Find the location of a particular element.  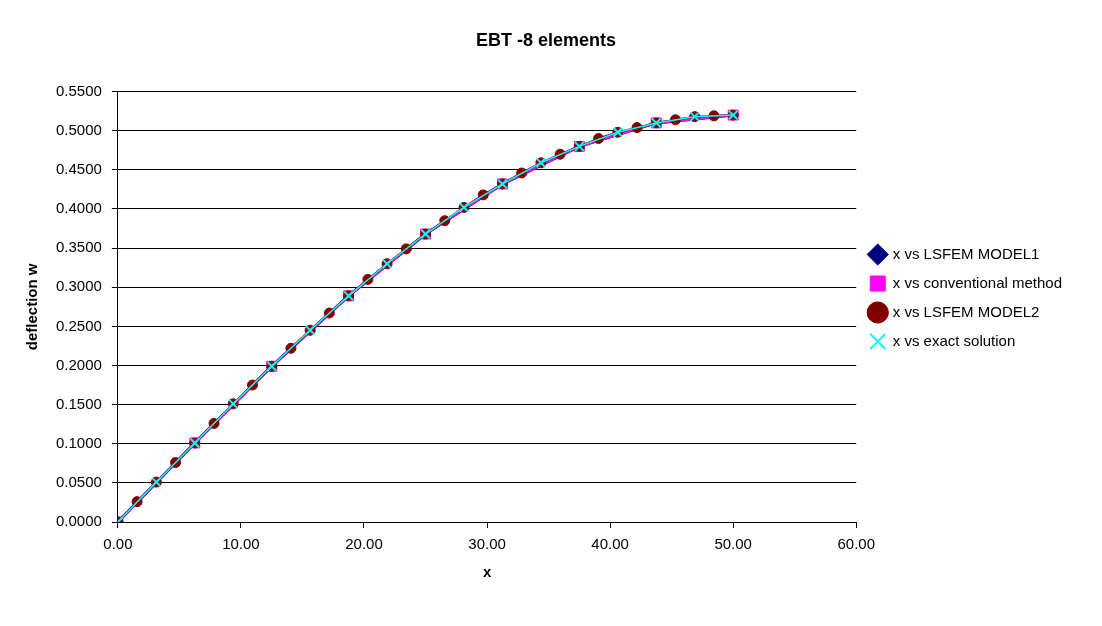

x-tick-label: 10.00 is located at coordinates (241, 544).